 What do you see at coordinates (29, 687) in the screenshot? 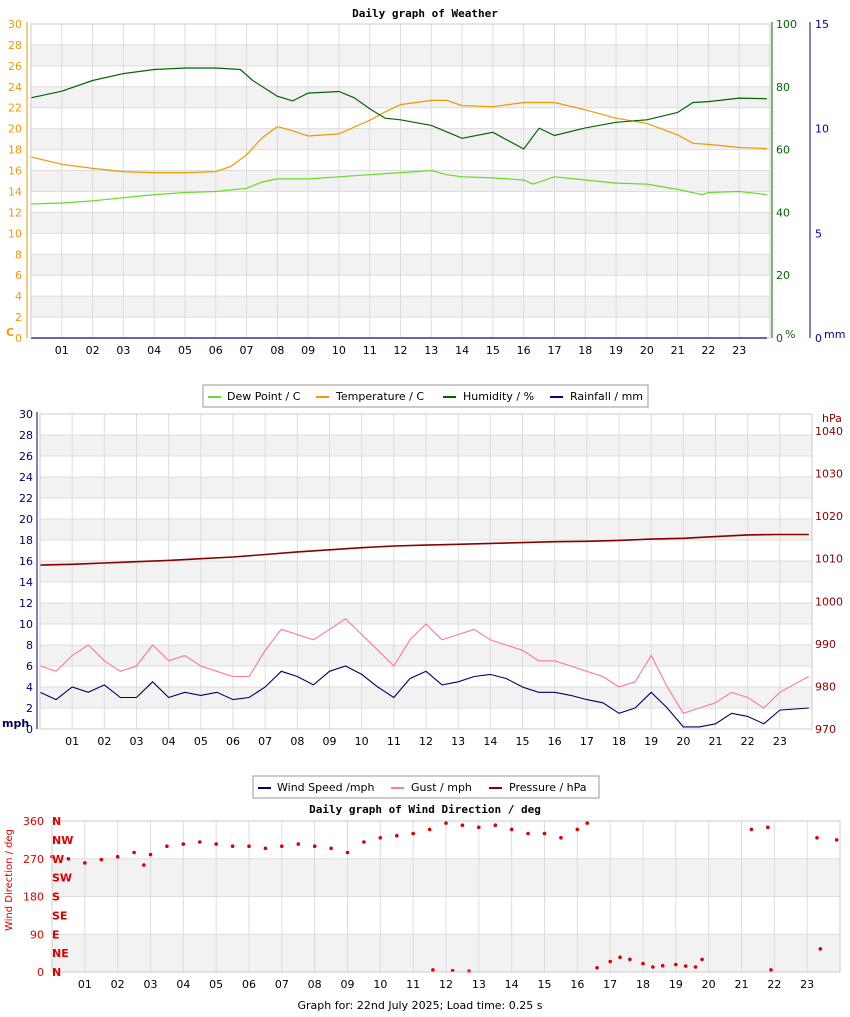
I see `wind-tick-label: 4` at bounding box center [29, 687].